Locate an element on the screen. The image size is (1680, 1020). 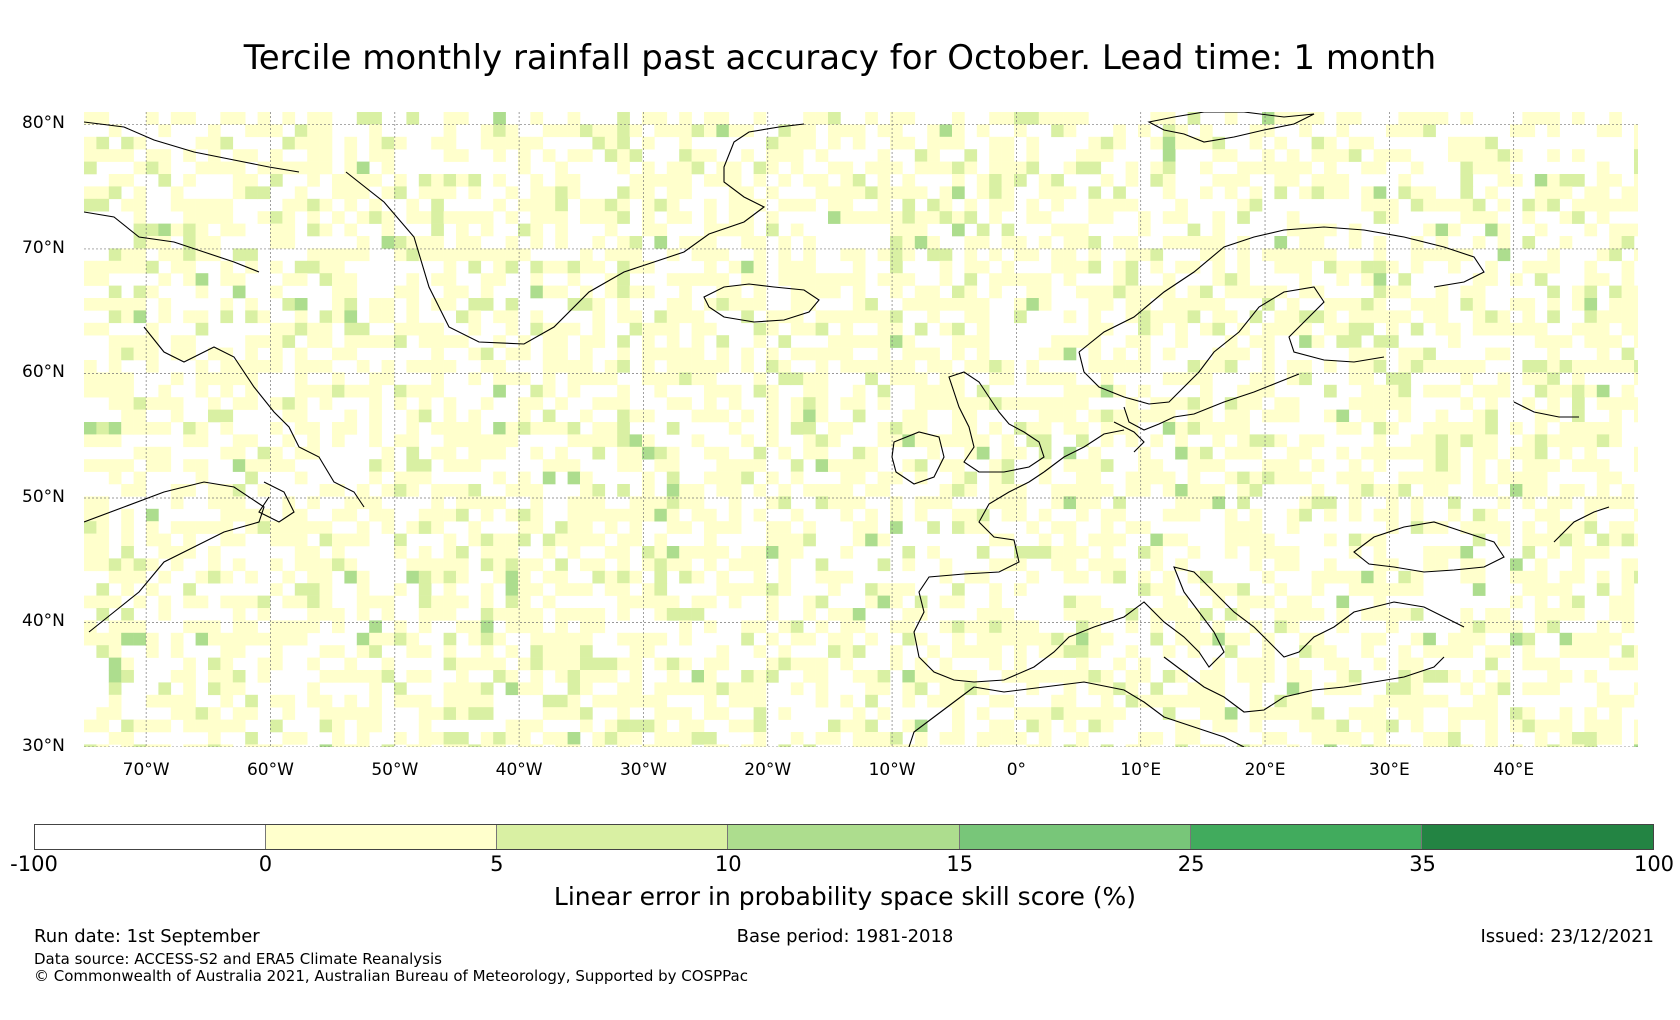
caspian-coast is located at coordinates (1561, 472).